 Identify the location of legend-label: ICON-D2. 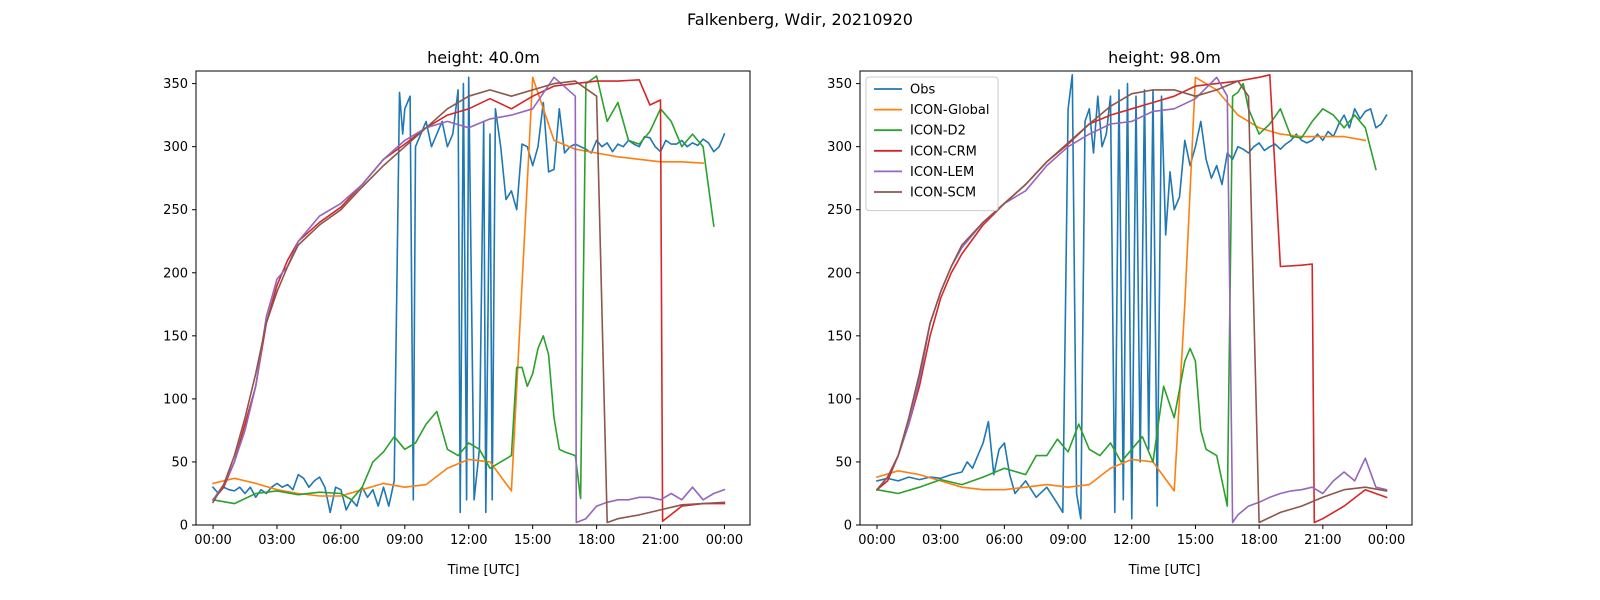
(938, 131).